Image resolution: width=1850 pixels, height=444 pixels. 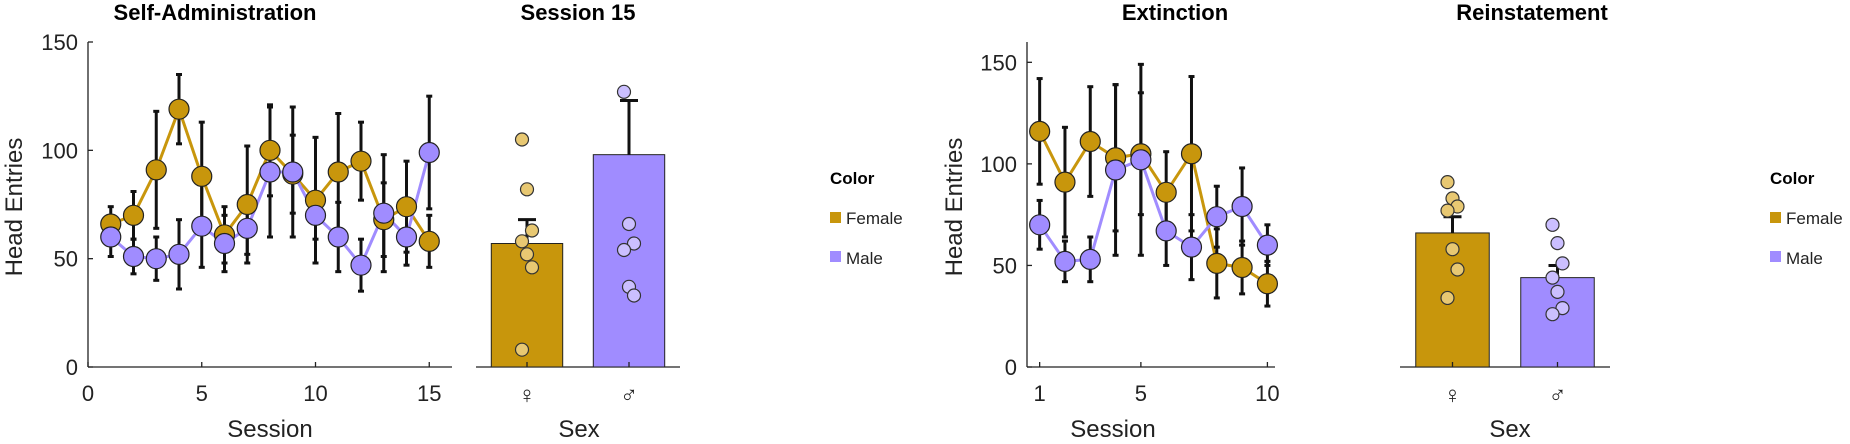 What do you see at coordinates (578, 429) in the screenshot?
I see `xlabel-sex-1: Sex` at bounding box center [578, 429].